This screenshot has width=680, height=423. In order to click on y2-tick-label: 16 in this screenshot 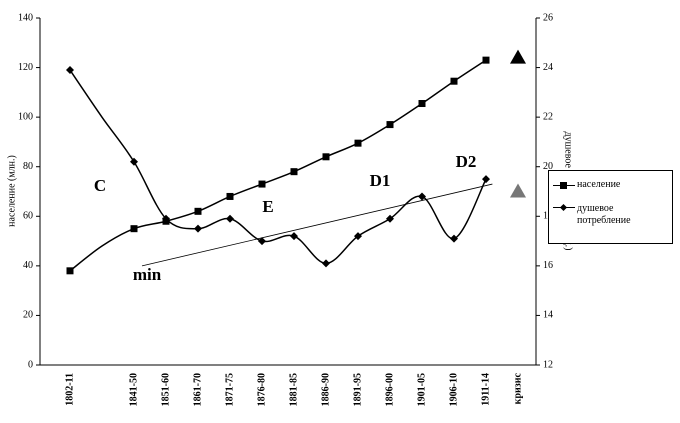, I will do `click(548, 265)`.